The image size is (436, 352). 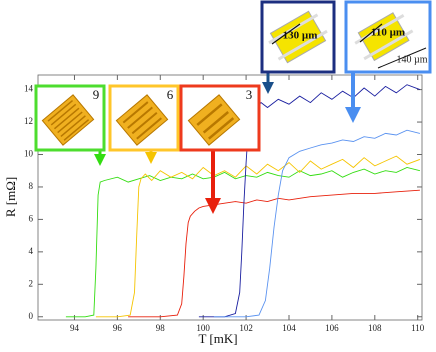 What do you see at coordinates (289, 328) in the screenshot?
I see `x-tick-label: 104` at bounding box center [289, 328].